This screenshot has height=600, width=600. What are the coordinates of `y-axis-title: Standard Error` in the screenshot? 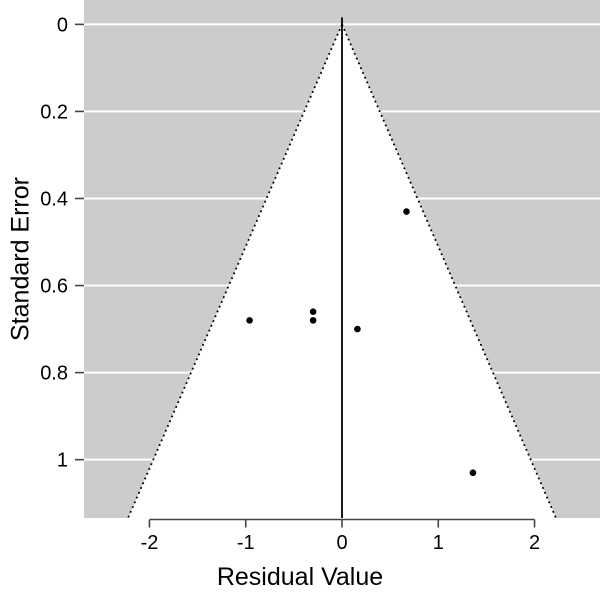 It's located at (20, 259).